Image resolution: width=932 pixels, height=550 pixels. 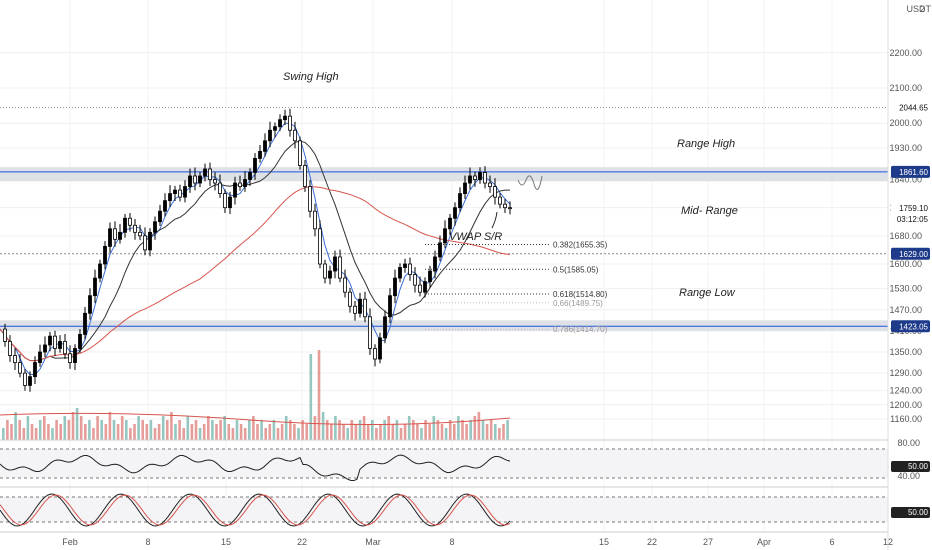 I want to click on x-tick-label: Mar, so click(x=373, y=542).